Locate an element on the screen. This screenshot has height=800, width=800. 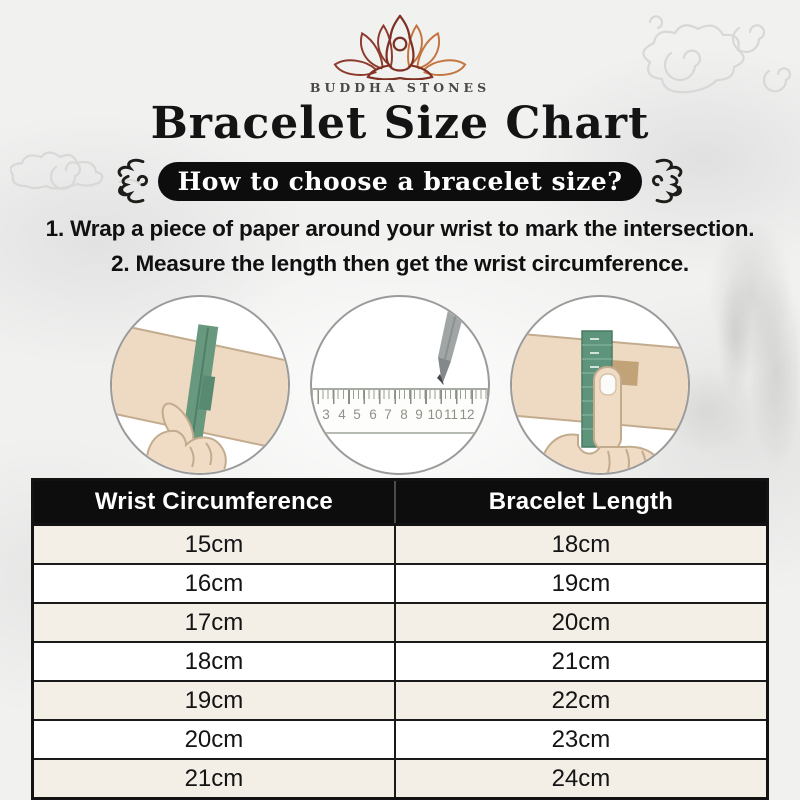
ruler-number: 9 is located at coordinates (419, 414).